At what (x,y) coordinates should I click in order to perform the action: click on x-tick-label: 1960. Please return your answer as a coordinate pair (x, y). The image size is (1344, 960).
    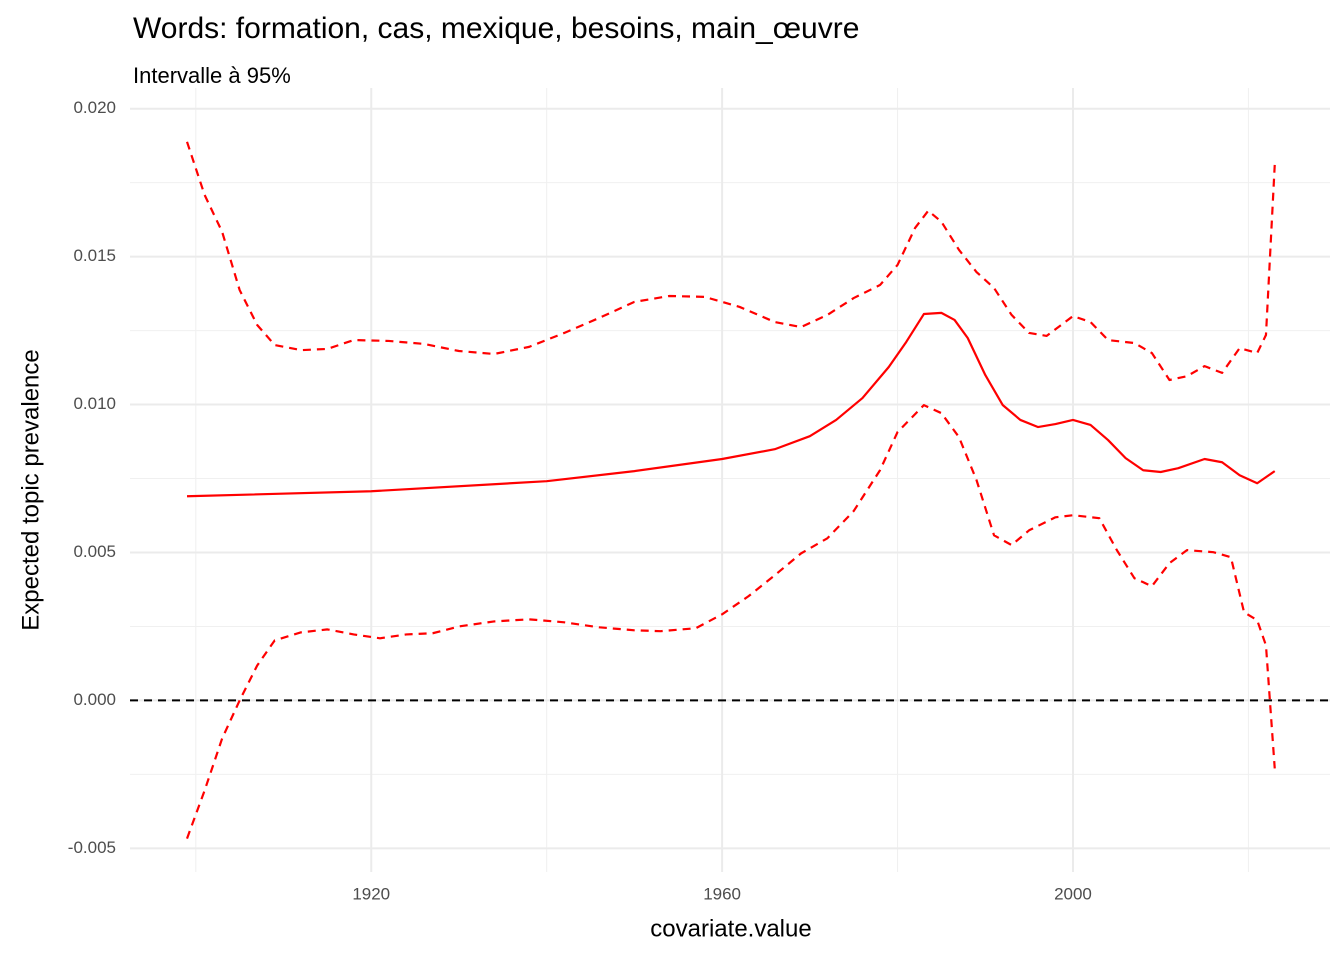
    Looking at the image, I should click on (722, 893).